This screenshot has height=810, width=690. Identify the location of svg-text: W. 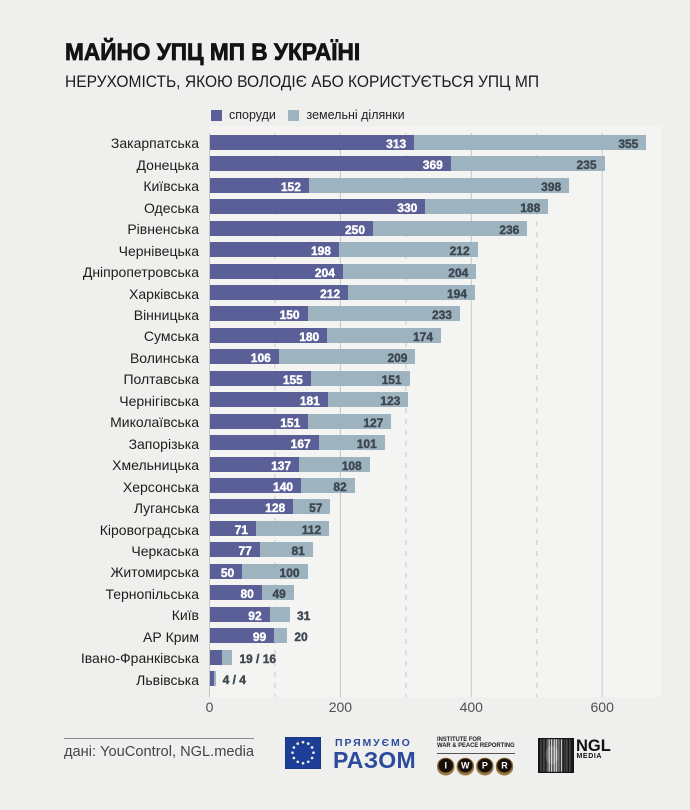
(465, 765).